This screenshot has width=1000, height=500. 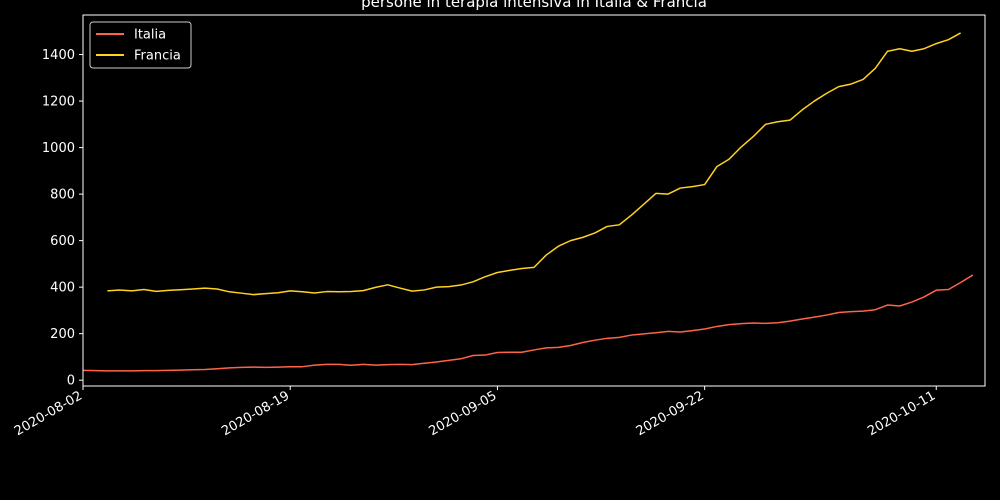 I want to click on legend-label-francia: Francia, so click(x=157, y=56).